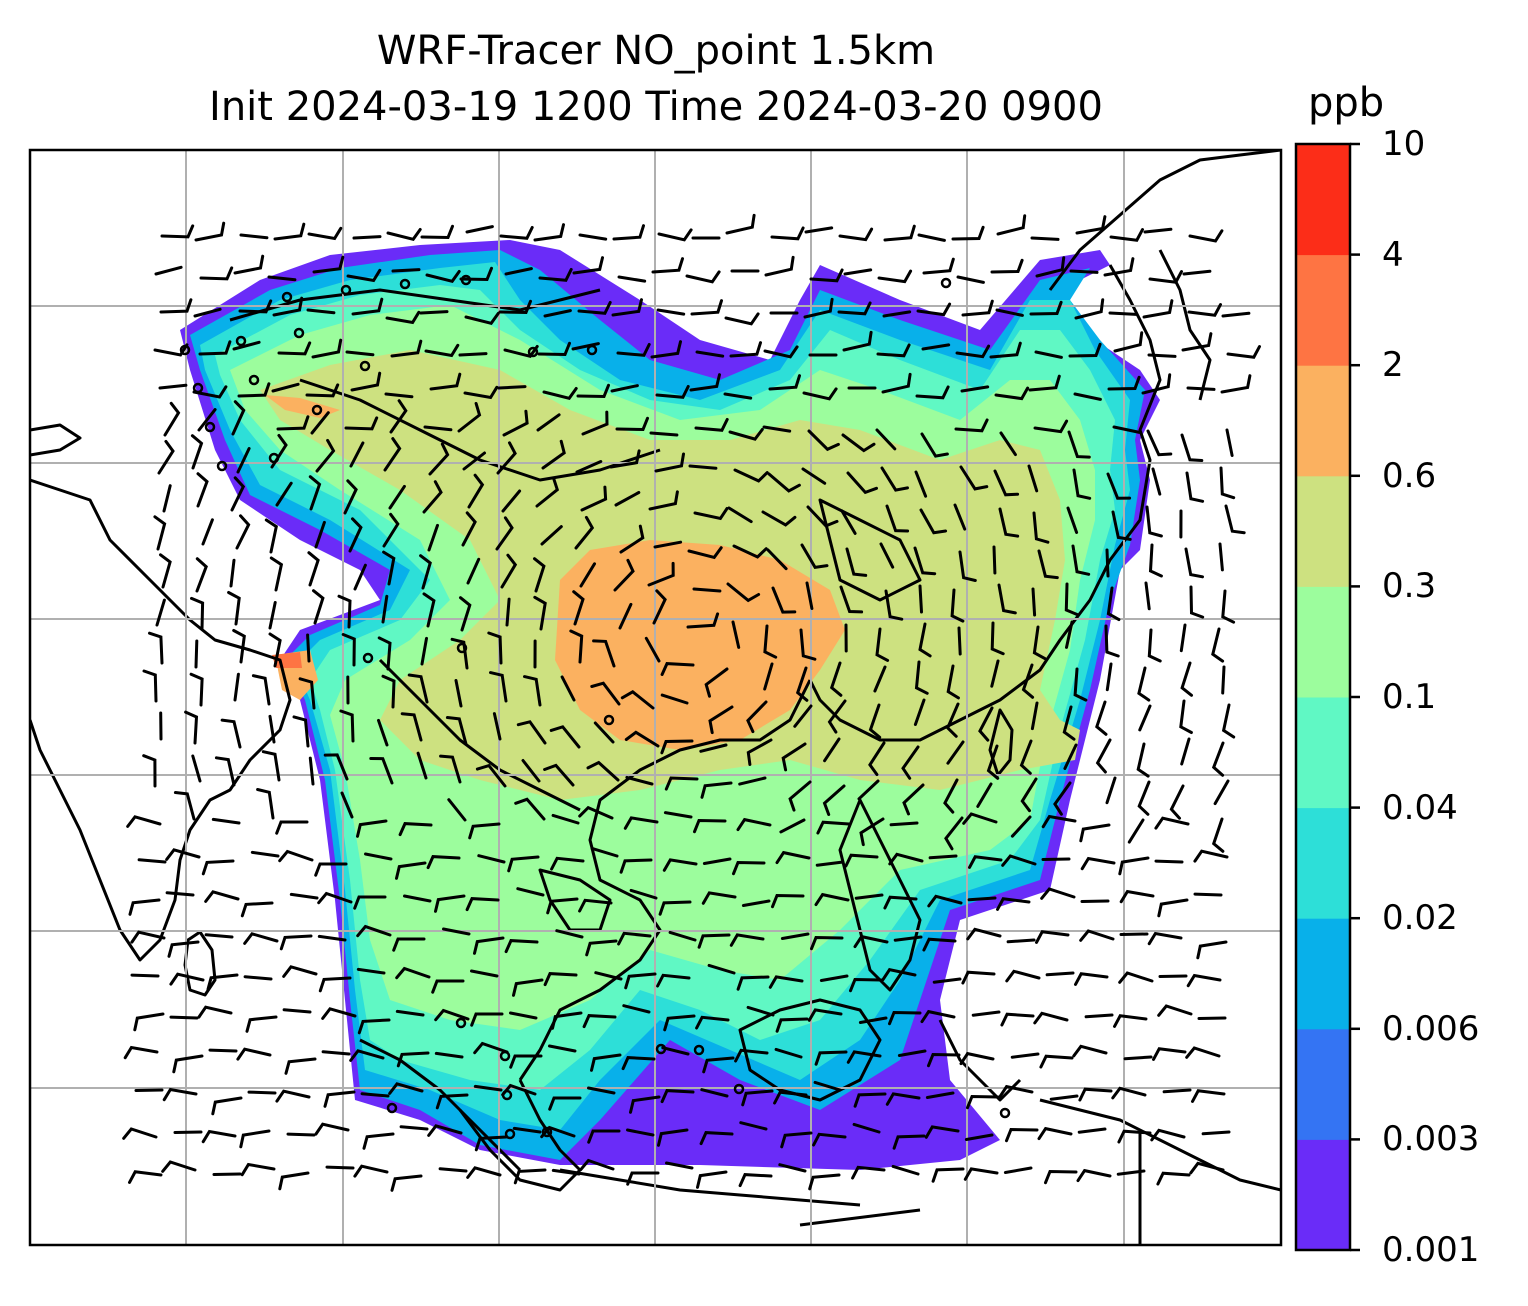 The height and width of the screenshot is (1306, 1528). Describe the element at coordinates (1001, 742) in the screenshot. I see `coastline-taiwan` at that location.